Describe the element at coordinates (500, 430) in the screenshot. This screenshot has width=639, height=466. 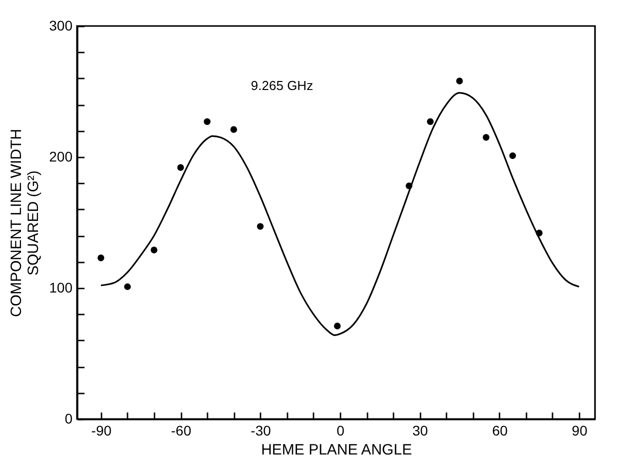
I see `x-tick-label: 60` at that location.